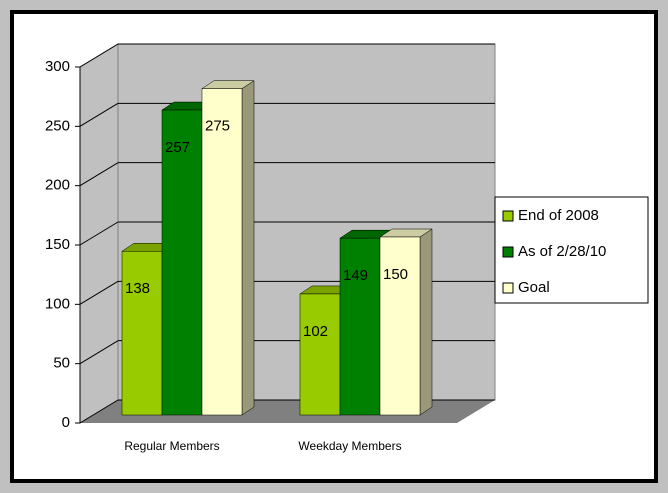 The image size is (668, 493). What do you see at coordinates (57, 125) in the screenshot?
I see `y-tick-label: 250` at bounding box center [57, 125].